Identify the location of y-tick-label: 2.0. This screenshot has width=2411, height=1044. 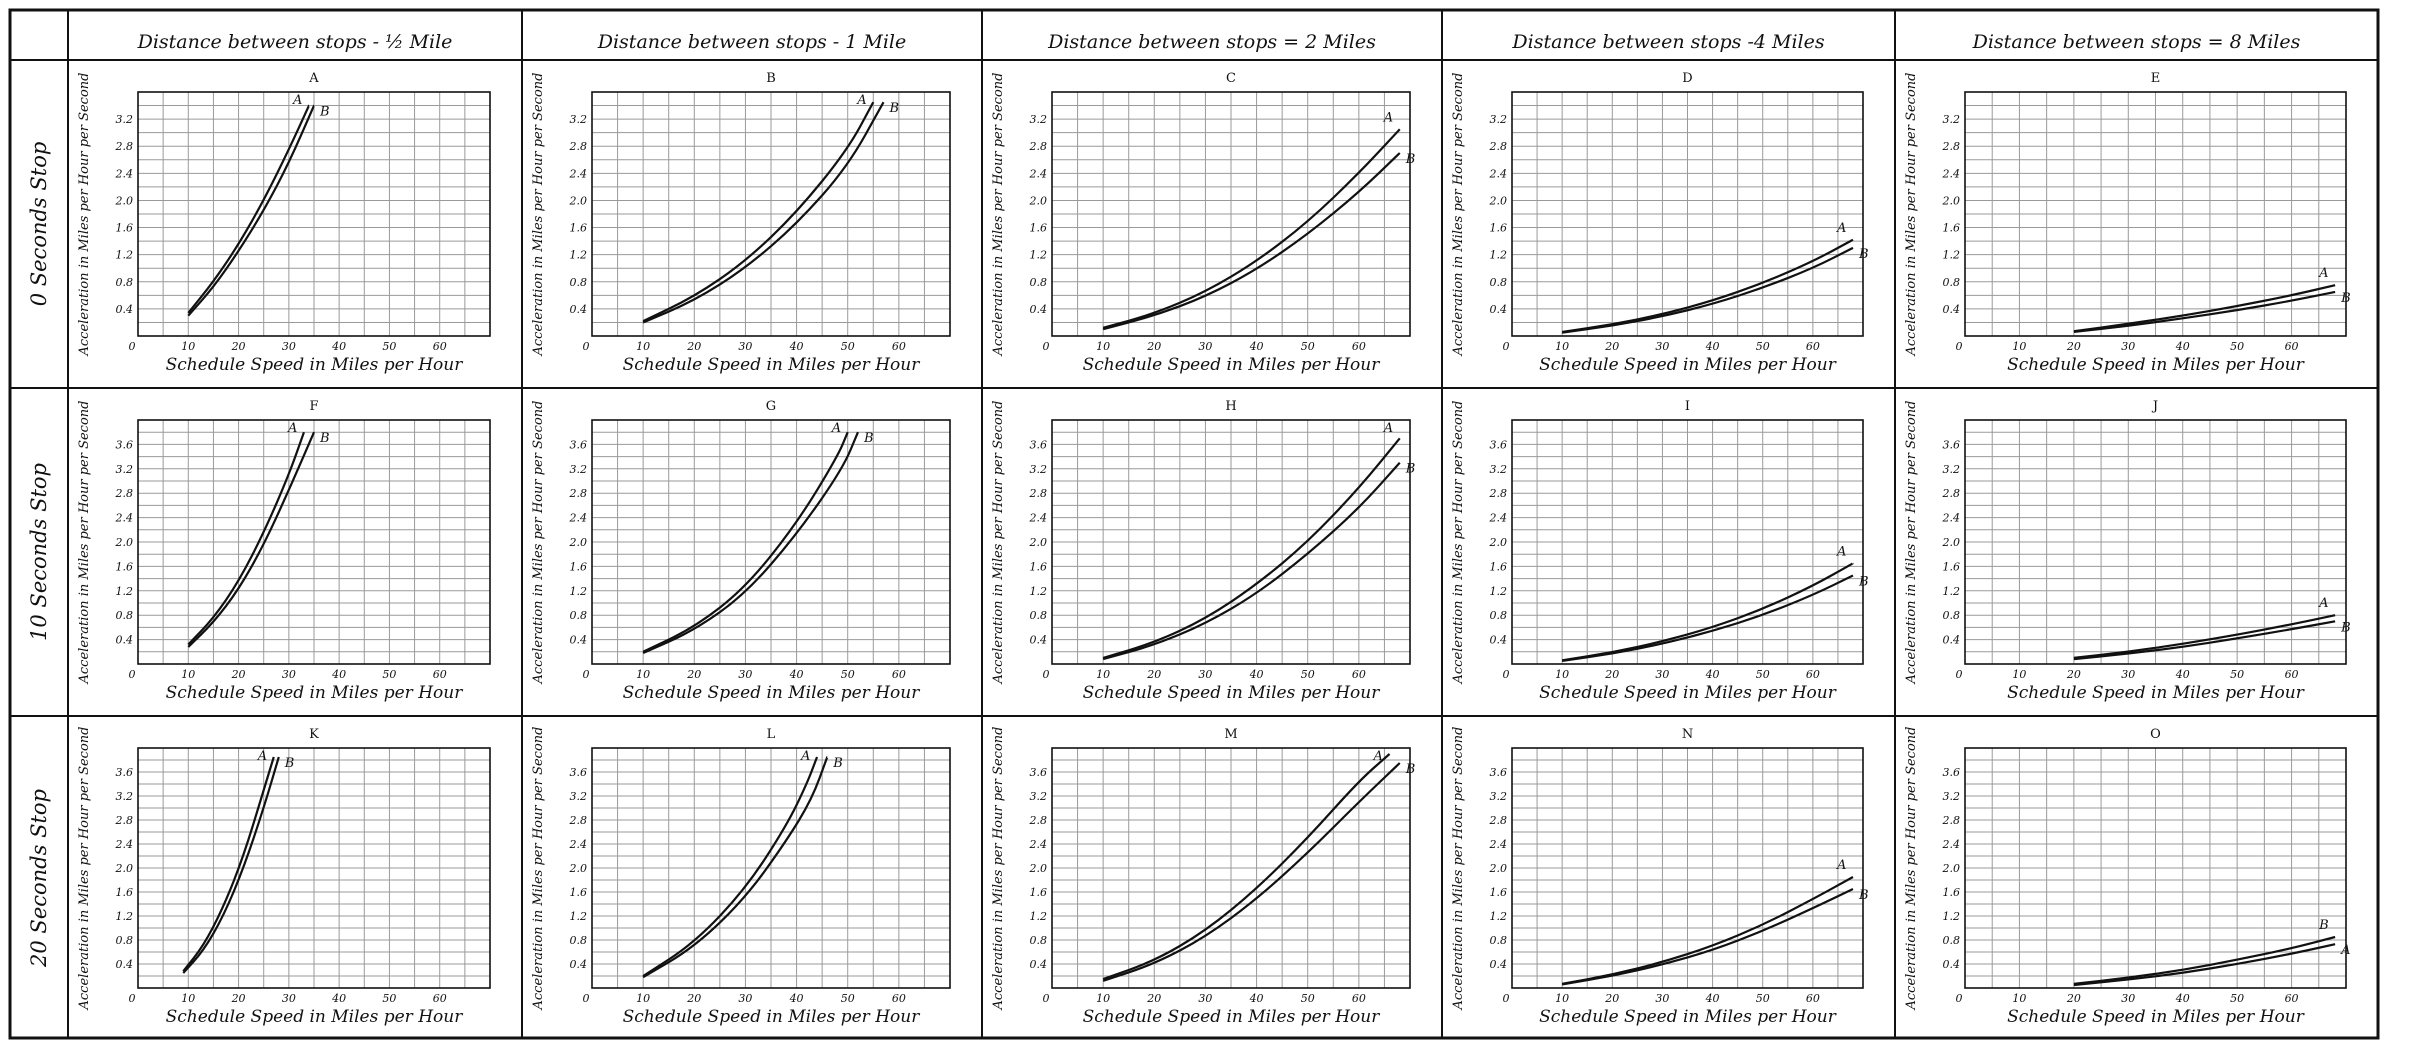
(578, 868).